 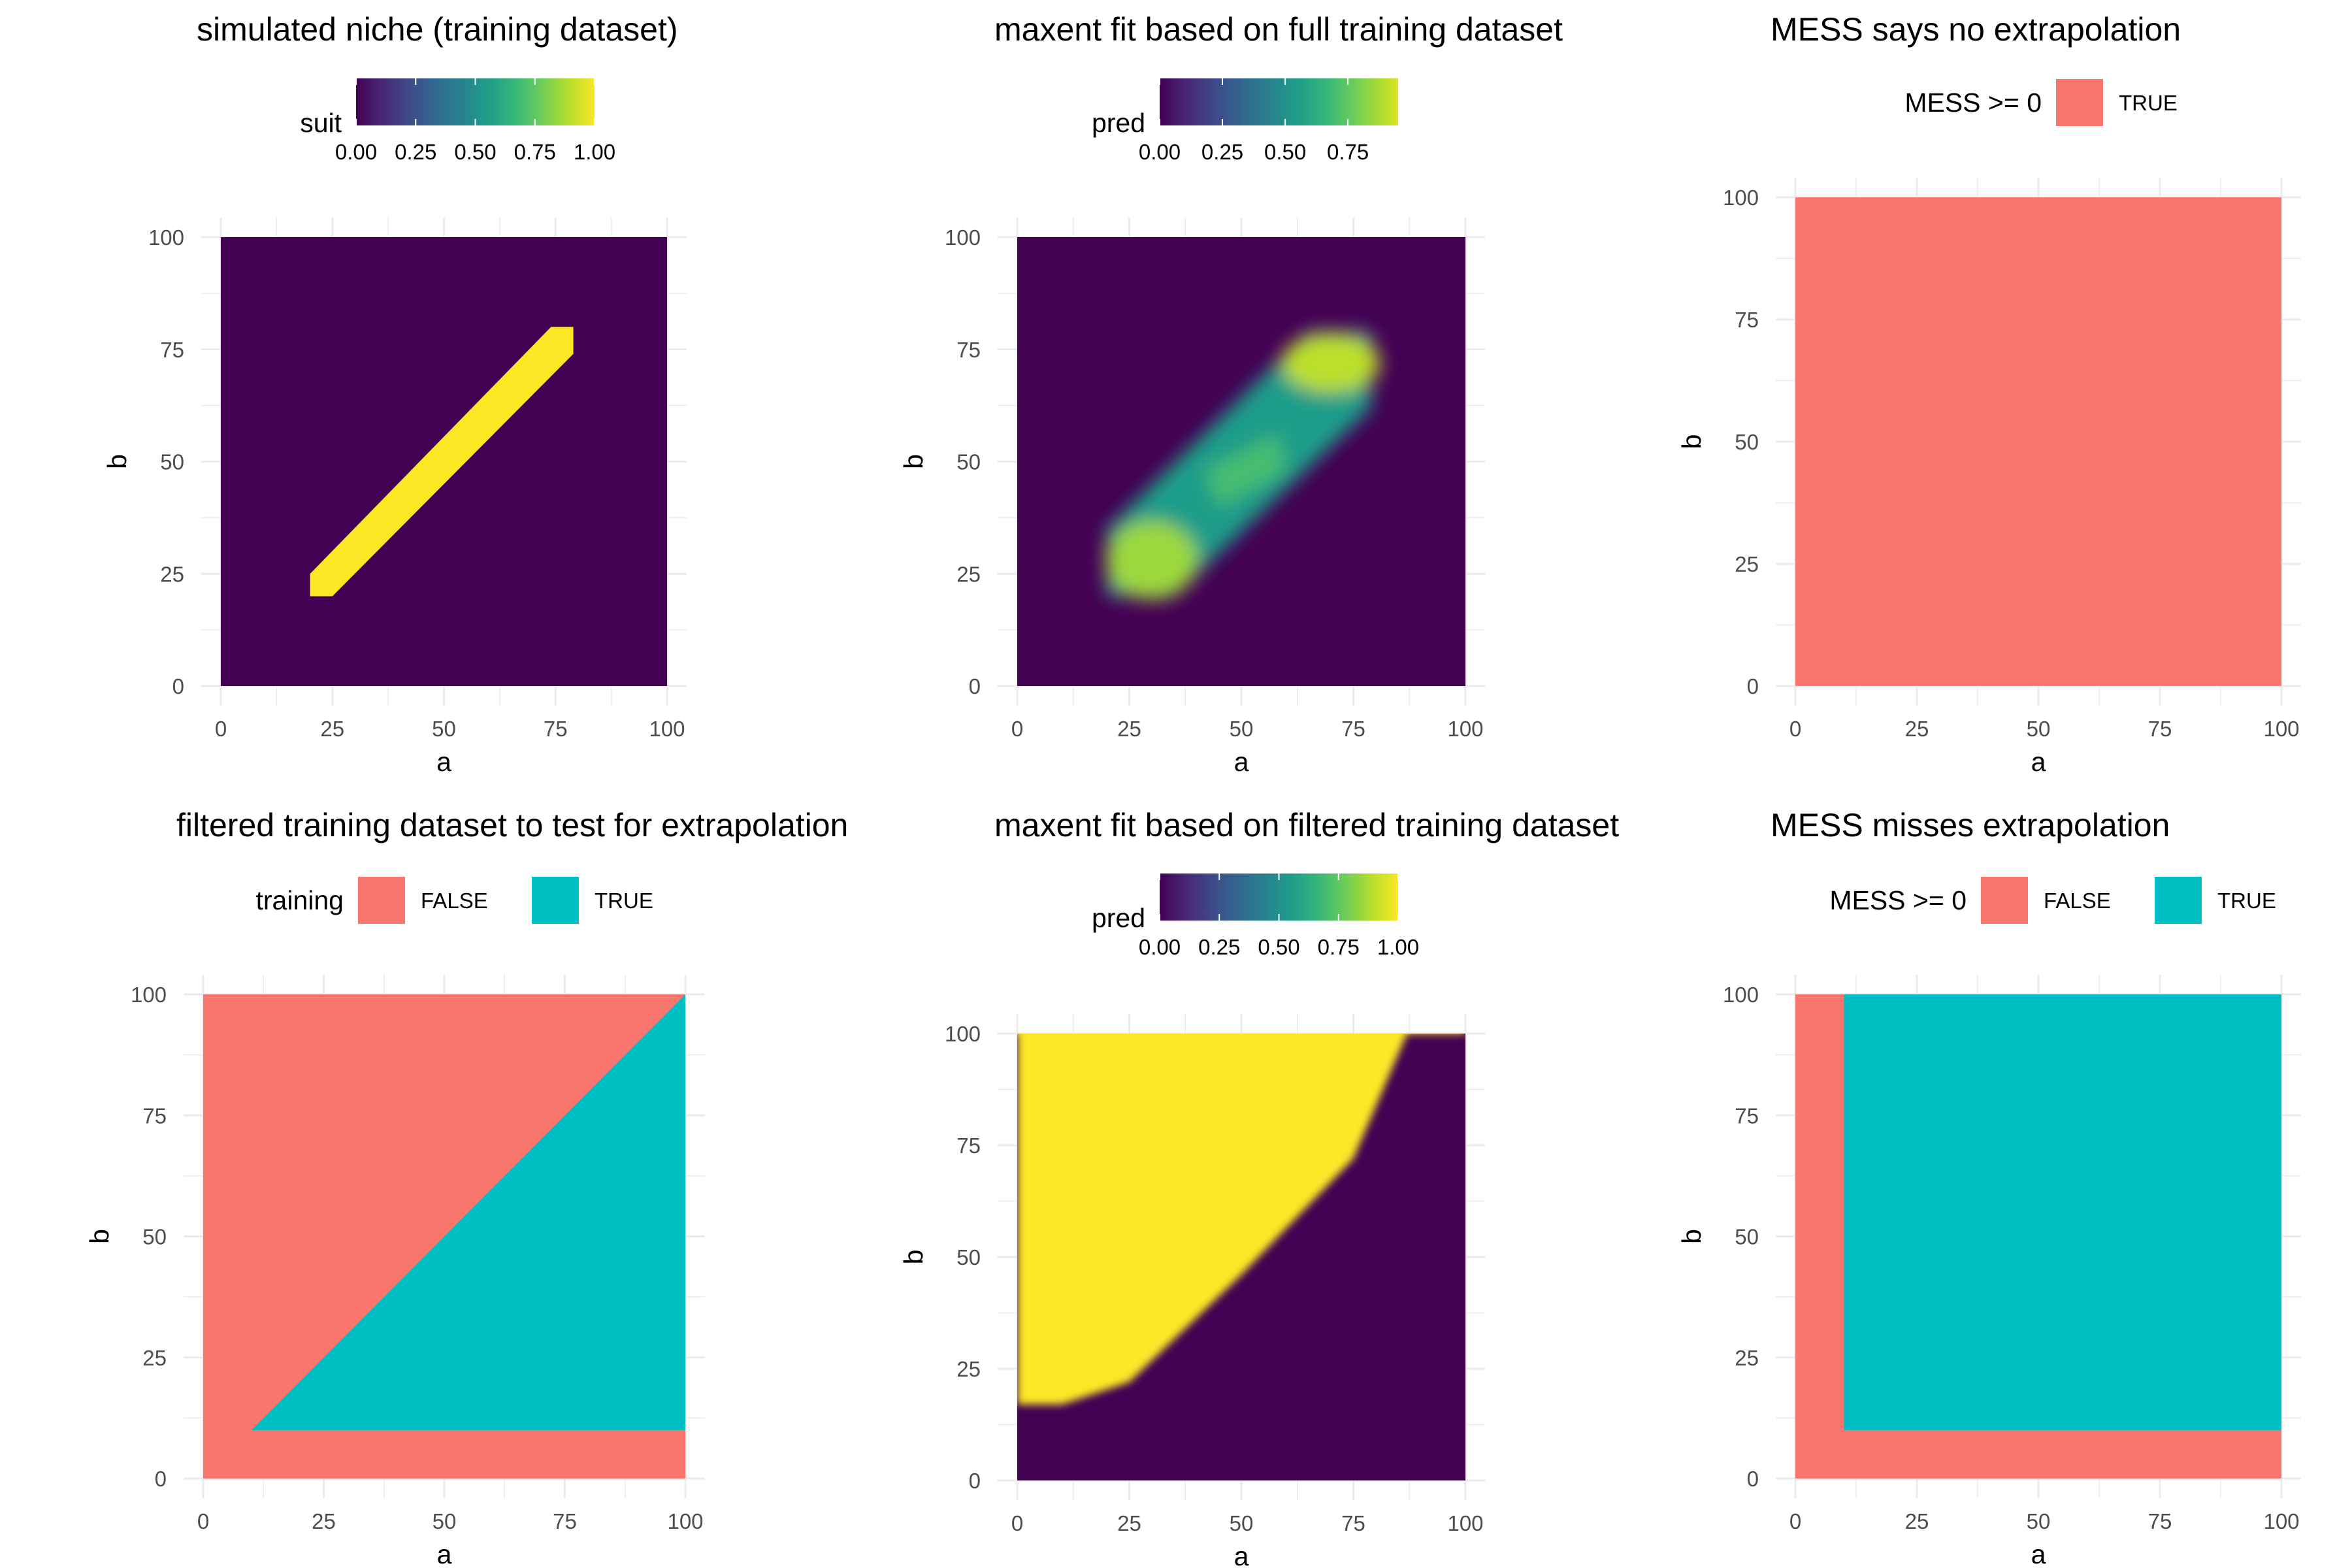 I want to click on panel-title: MESS says no extrapolation, so click(x=1976, y=29).